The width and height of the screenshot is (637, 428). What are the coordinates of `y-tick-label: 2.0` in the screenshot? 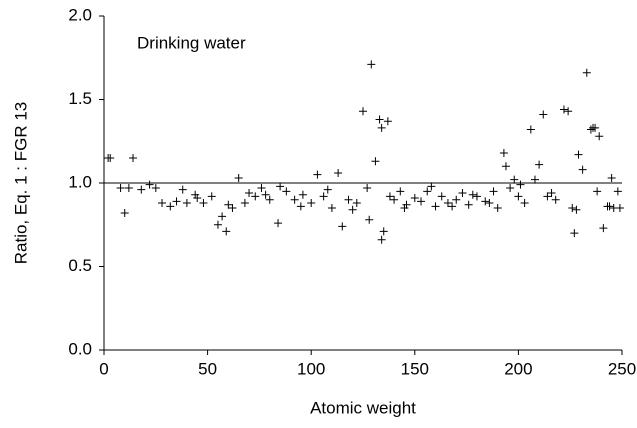 It's located at (80, 14).